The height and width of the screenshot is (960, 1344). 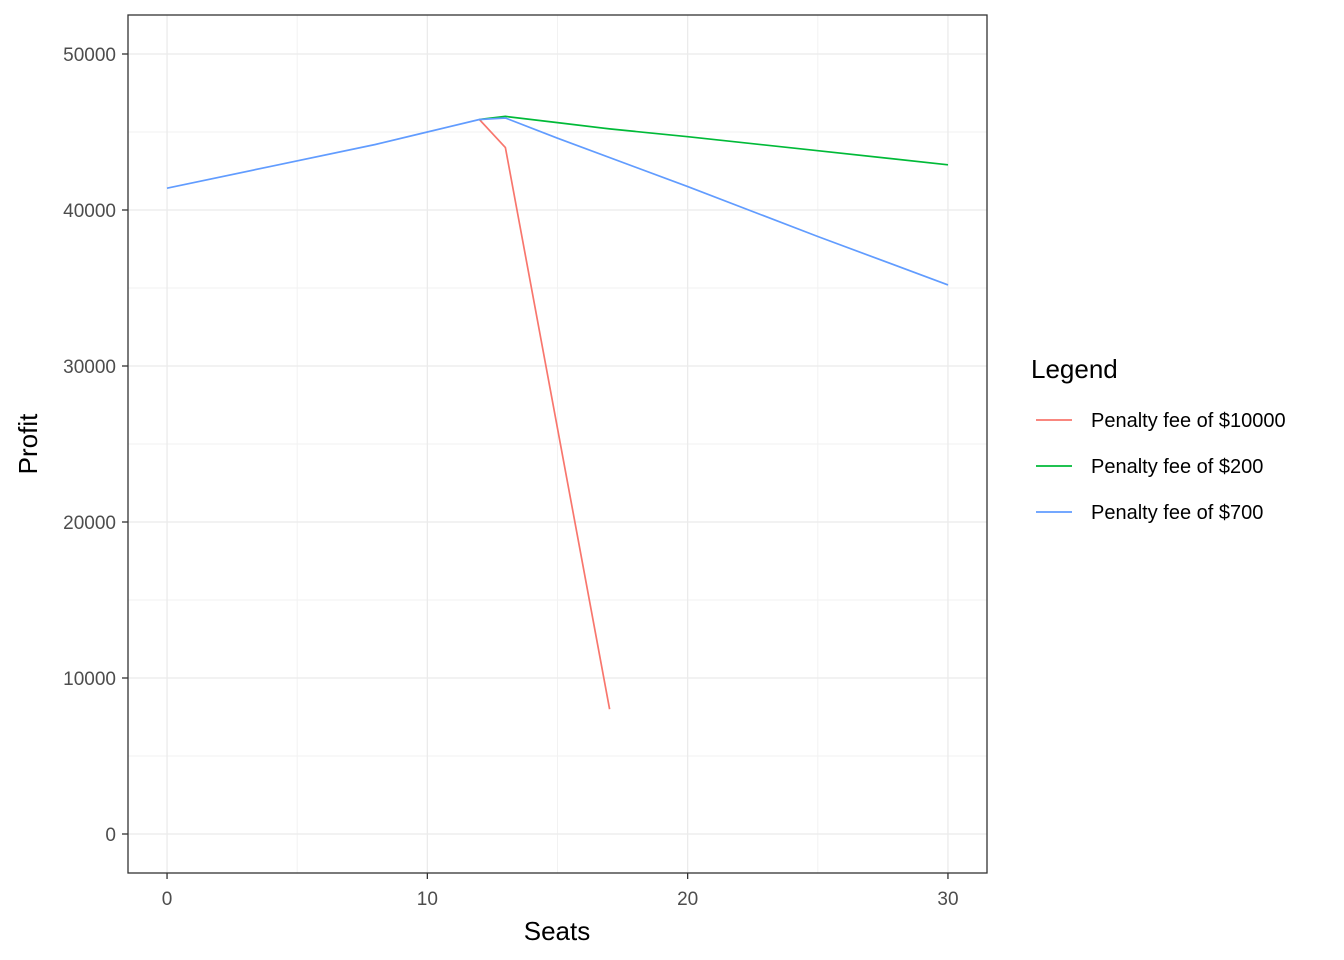 I want to click on x-axis: 0 10 20 30, so click(x=560, y=891).